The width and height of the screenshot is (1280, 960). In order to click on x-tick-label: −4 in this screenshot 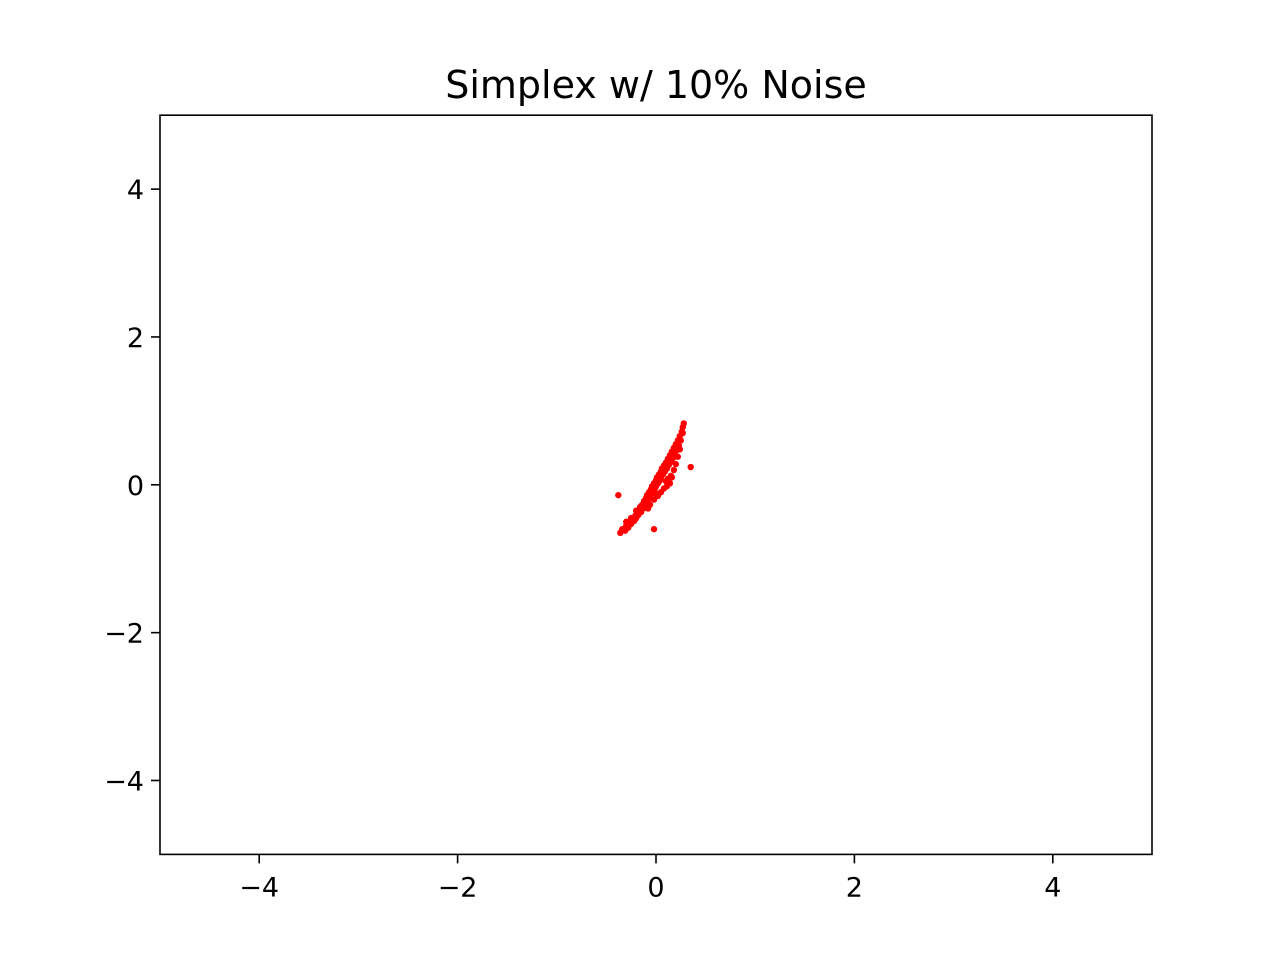, I will do `click(259, 887)`.